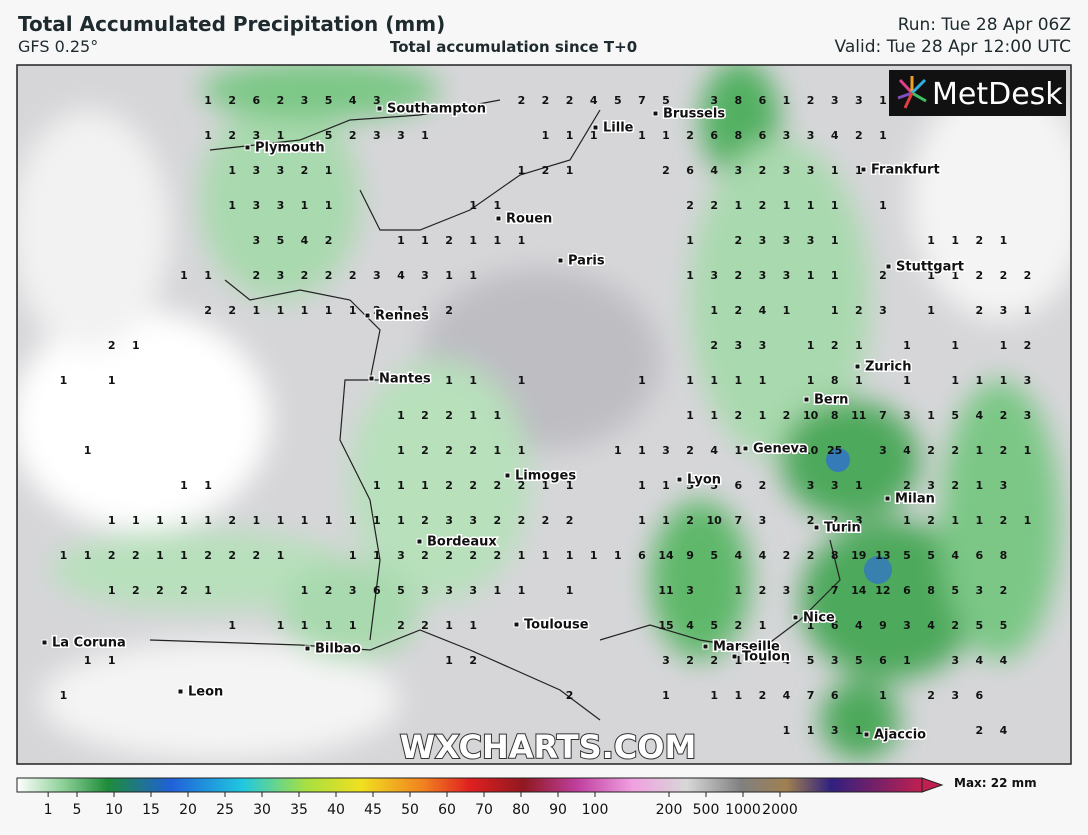 The height and width of the screenshot is (835, 1088). Describe the element at coordinates (205, 692) in the screenshot. I see `city-label: Leon` at that location.